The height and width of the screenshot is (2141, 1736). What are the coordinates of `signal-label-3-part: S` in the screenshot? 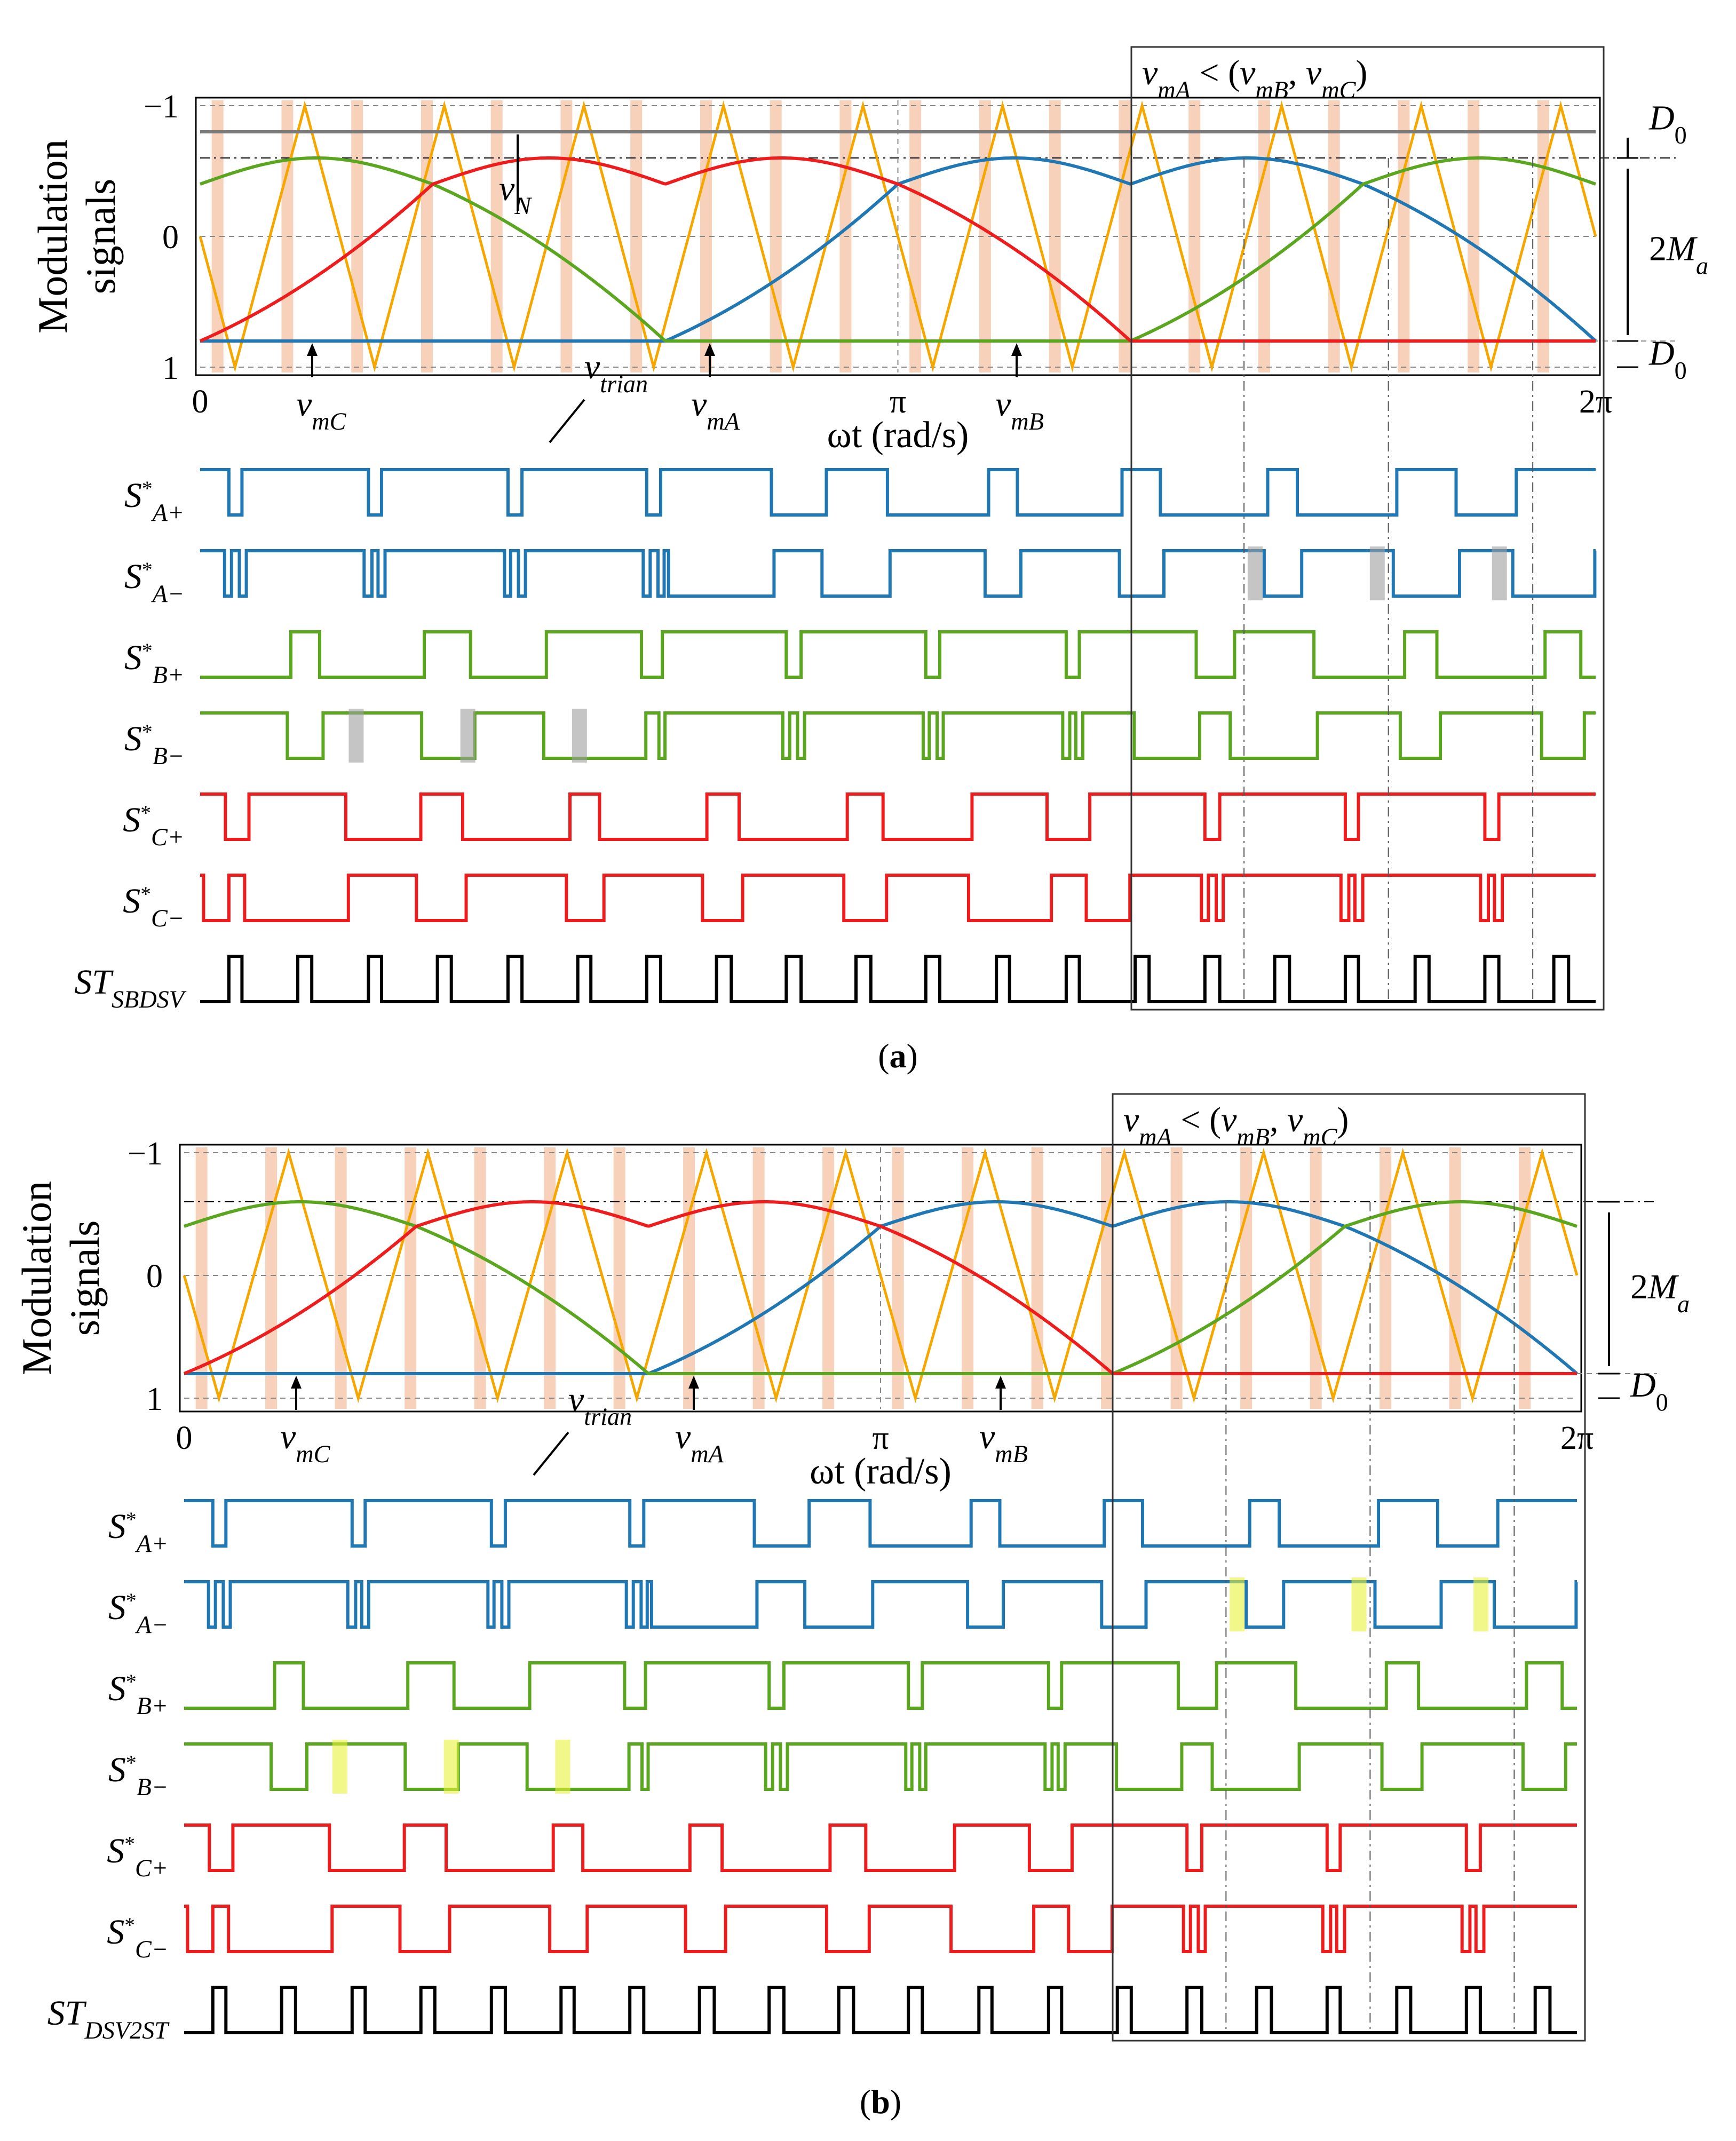 It's located at (117, 1769).